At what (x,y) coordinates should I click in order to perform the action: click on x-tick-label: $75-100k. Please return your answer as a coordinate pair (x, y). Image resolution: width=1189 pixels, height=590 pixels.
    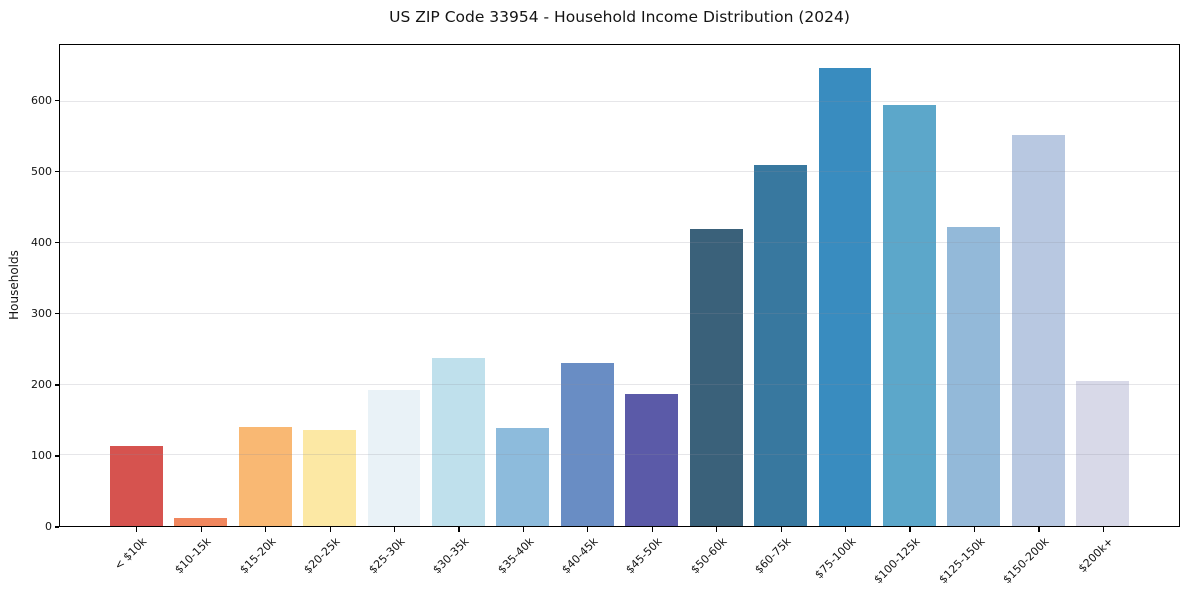
    Looking at the image, I should click on (835, 558).